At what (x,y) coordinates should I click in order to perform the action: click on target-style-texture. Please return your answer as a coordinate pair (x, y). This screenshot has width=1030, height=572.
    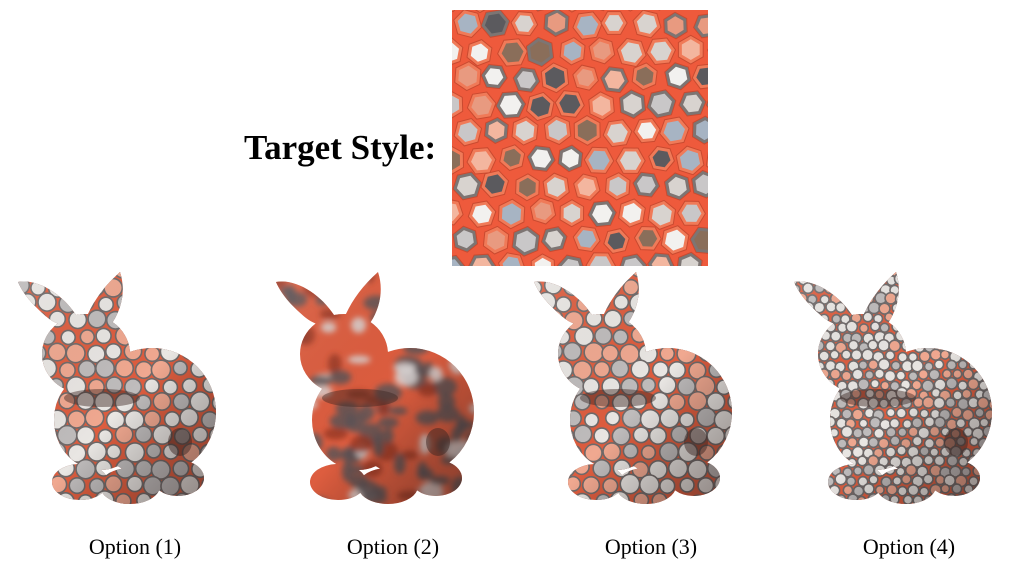
    Looking at the image, I should click on (580, 138).